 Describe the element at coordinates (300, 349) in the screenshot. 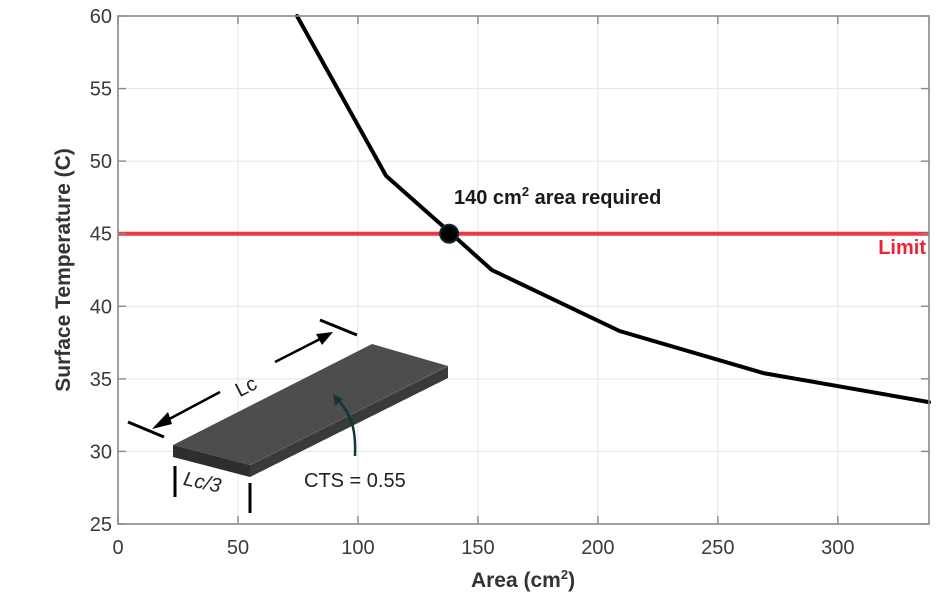

I see `length-arrow-right` at that location.